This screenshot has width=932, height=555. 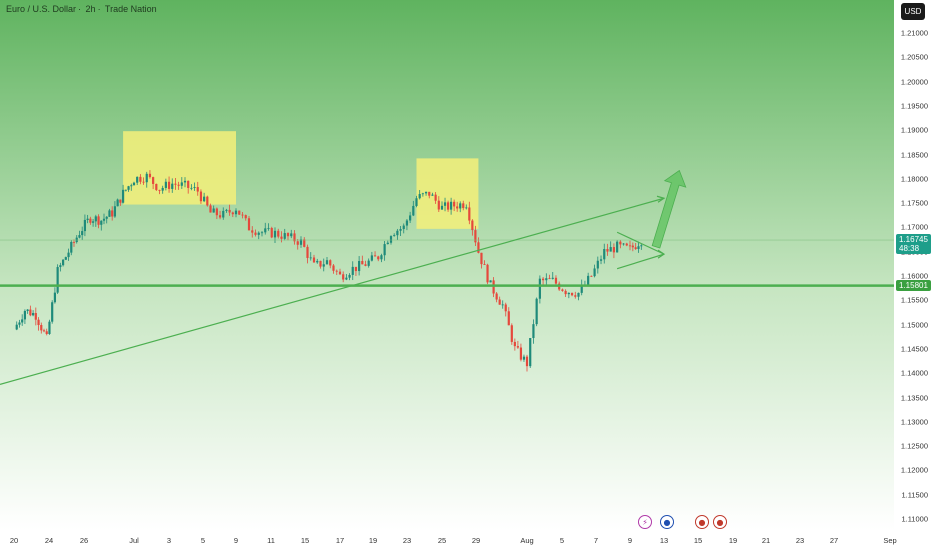 I want to click on triangle-arrowhead, so click(x=661, y=254).